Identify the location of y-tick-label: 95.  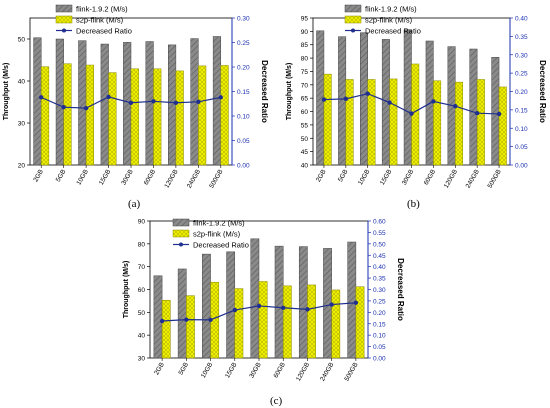
(305, 19).